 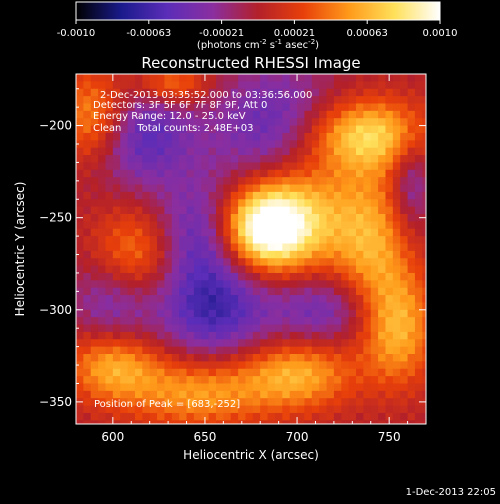 What do you see at coordinates (221, 33) in the screenshot?
I see `colorbar-tick-label: -0.00021` at bounding box center [221, 33].